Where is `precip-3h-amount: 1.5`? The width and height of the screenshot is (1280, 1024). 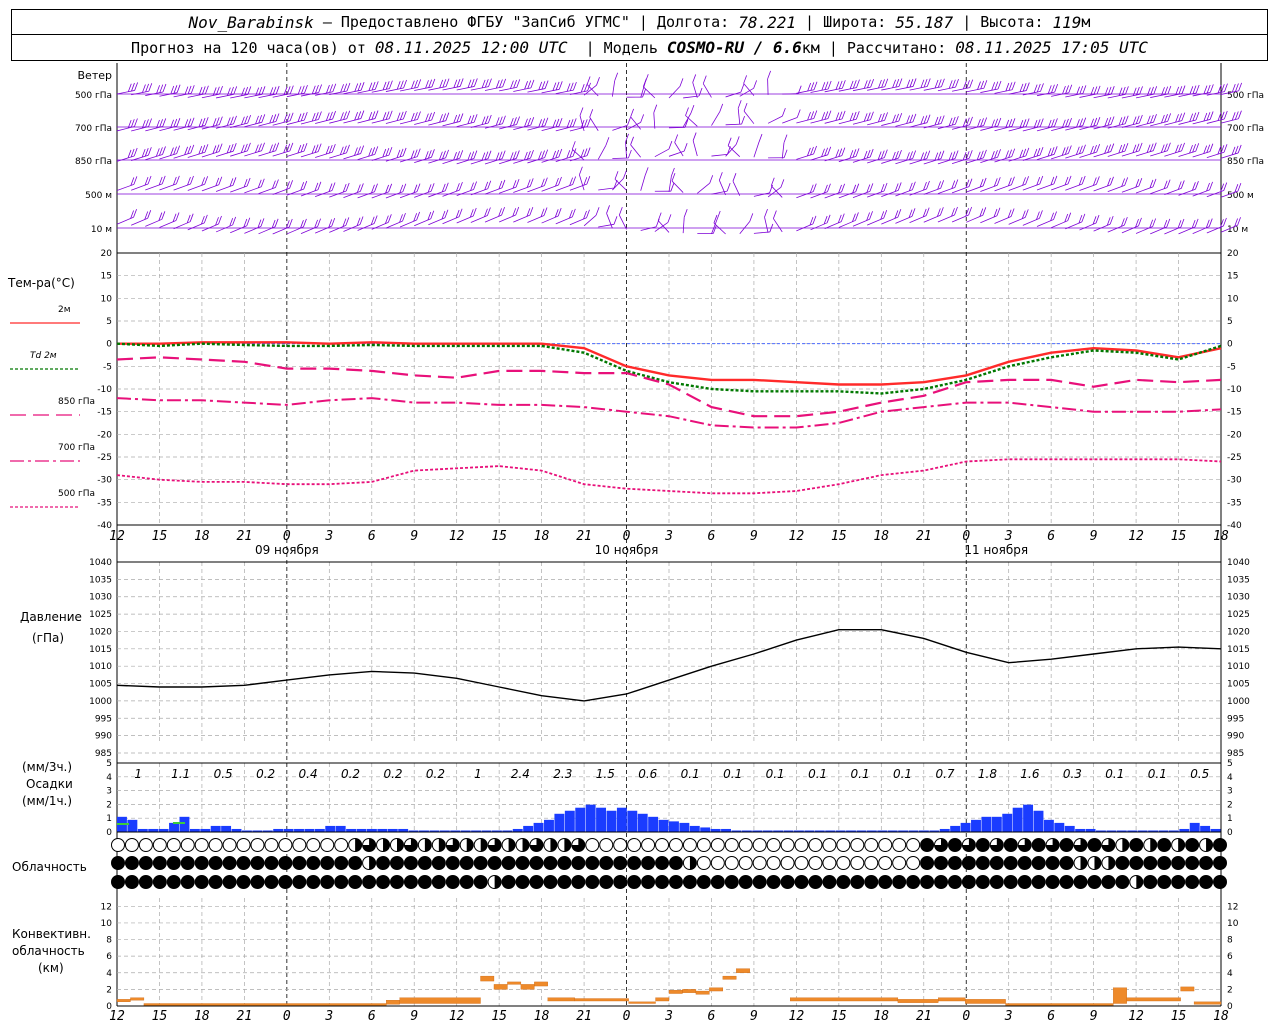 precip-3h-amount: 1.5 is located at coordinates (605, 774).